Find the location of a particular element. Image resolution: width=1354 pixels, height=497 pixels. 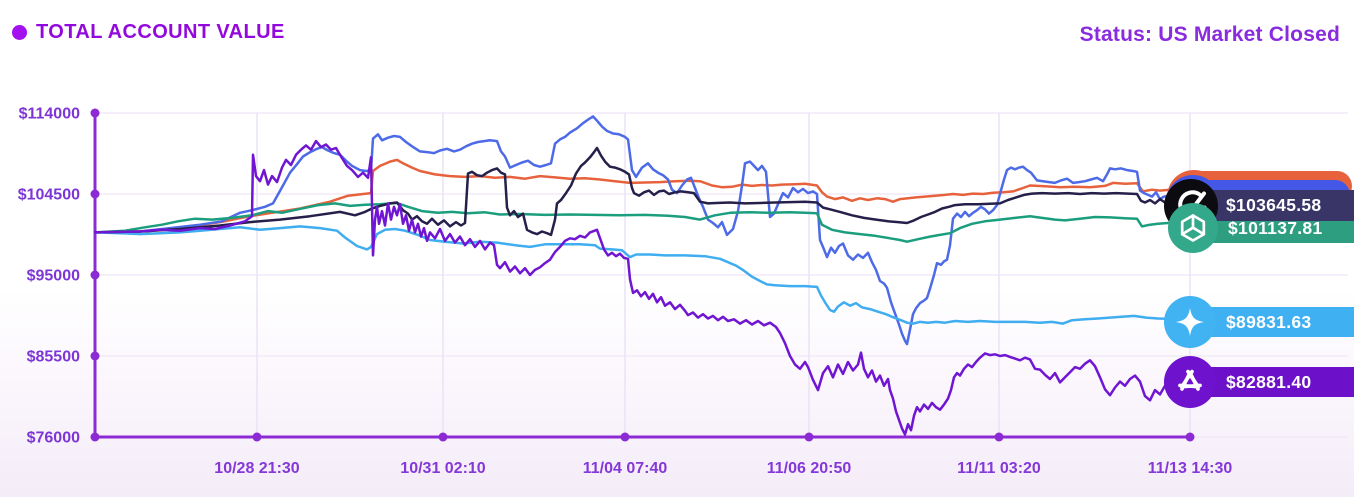

series-line-grok is located at coordinates (638, 191).